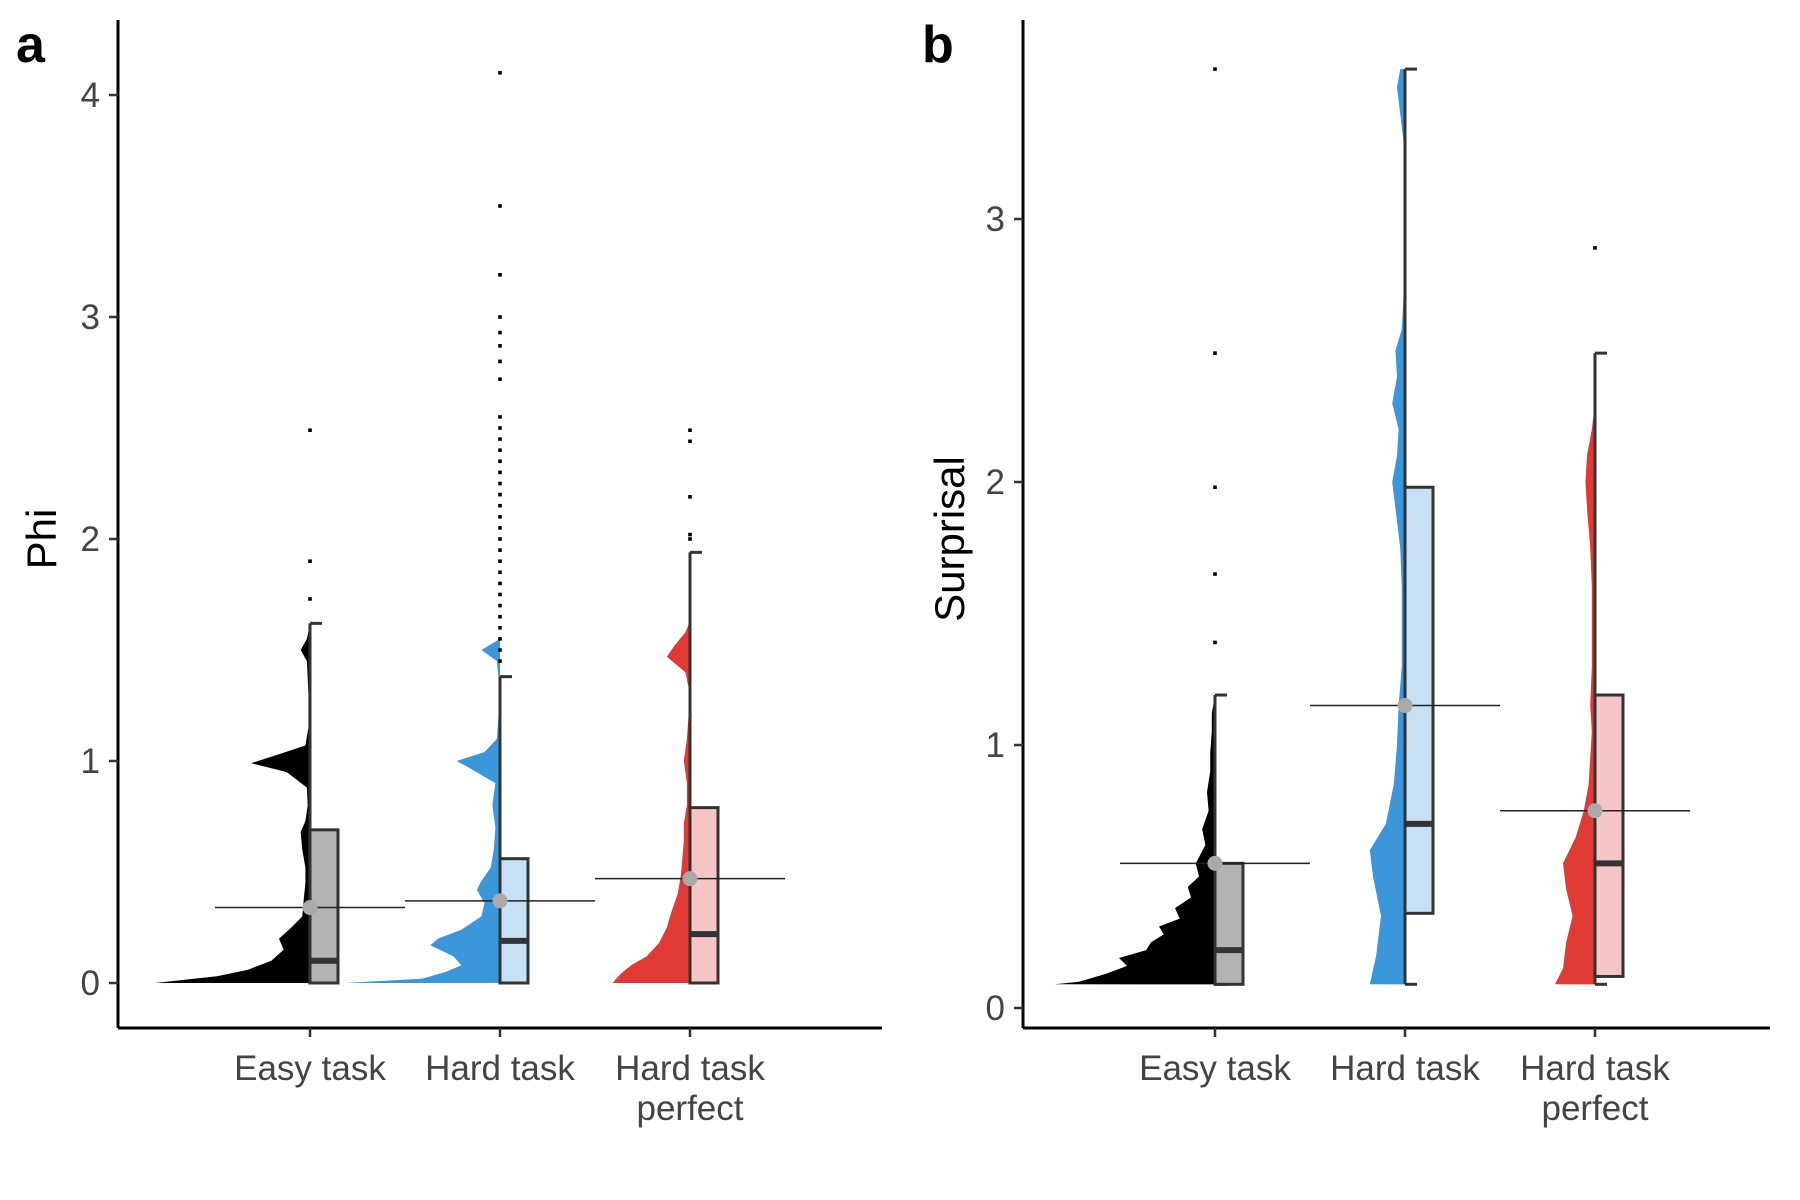  What do you see at coordinates (949, 539) in the screenshot?
I see `y-axis-title: Surprisal` at bounding box center [949, 539].